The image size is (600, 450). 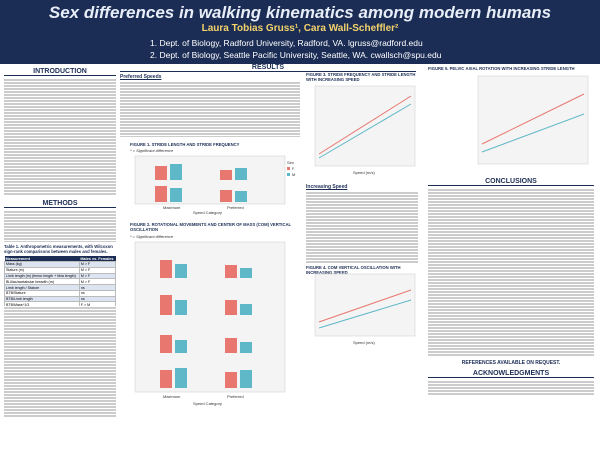 I want to click on heading: CONCLUSIONS, so click(x=511, y=182).